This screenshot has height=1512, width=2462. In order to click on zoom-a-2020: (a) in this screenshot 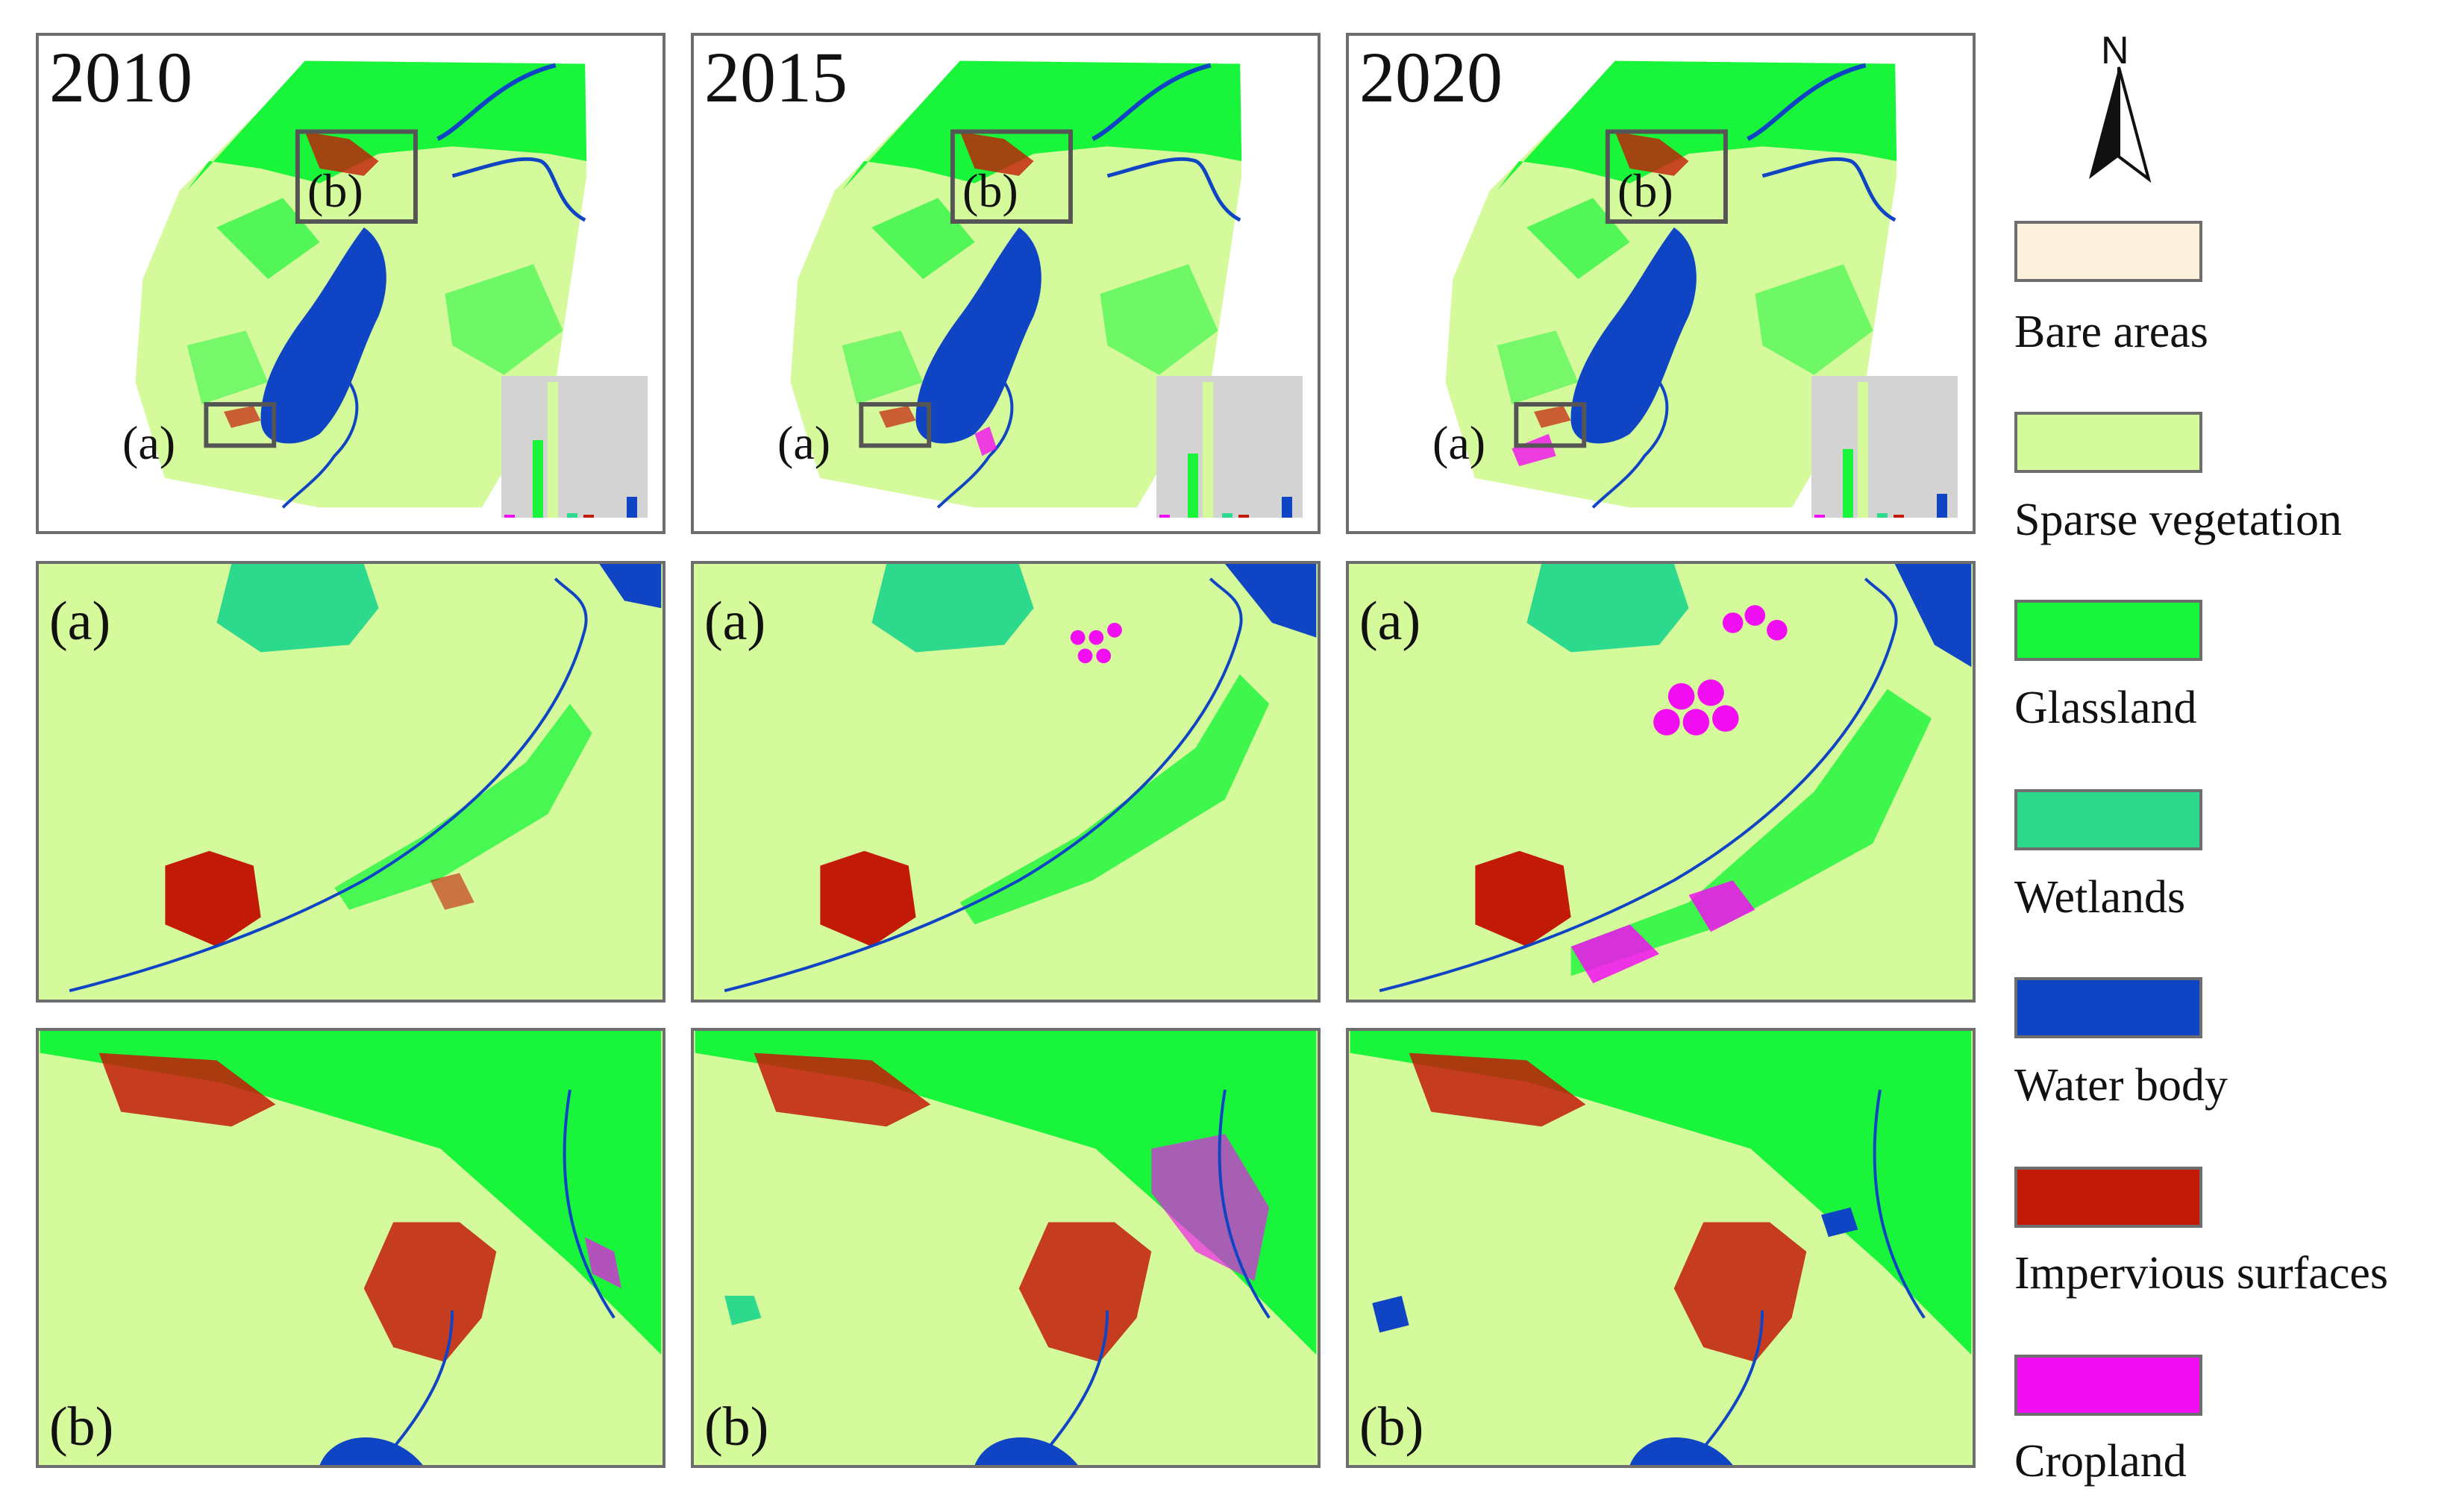, I will do `click(1661, 782)`.